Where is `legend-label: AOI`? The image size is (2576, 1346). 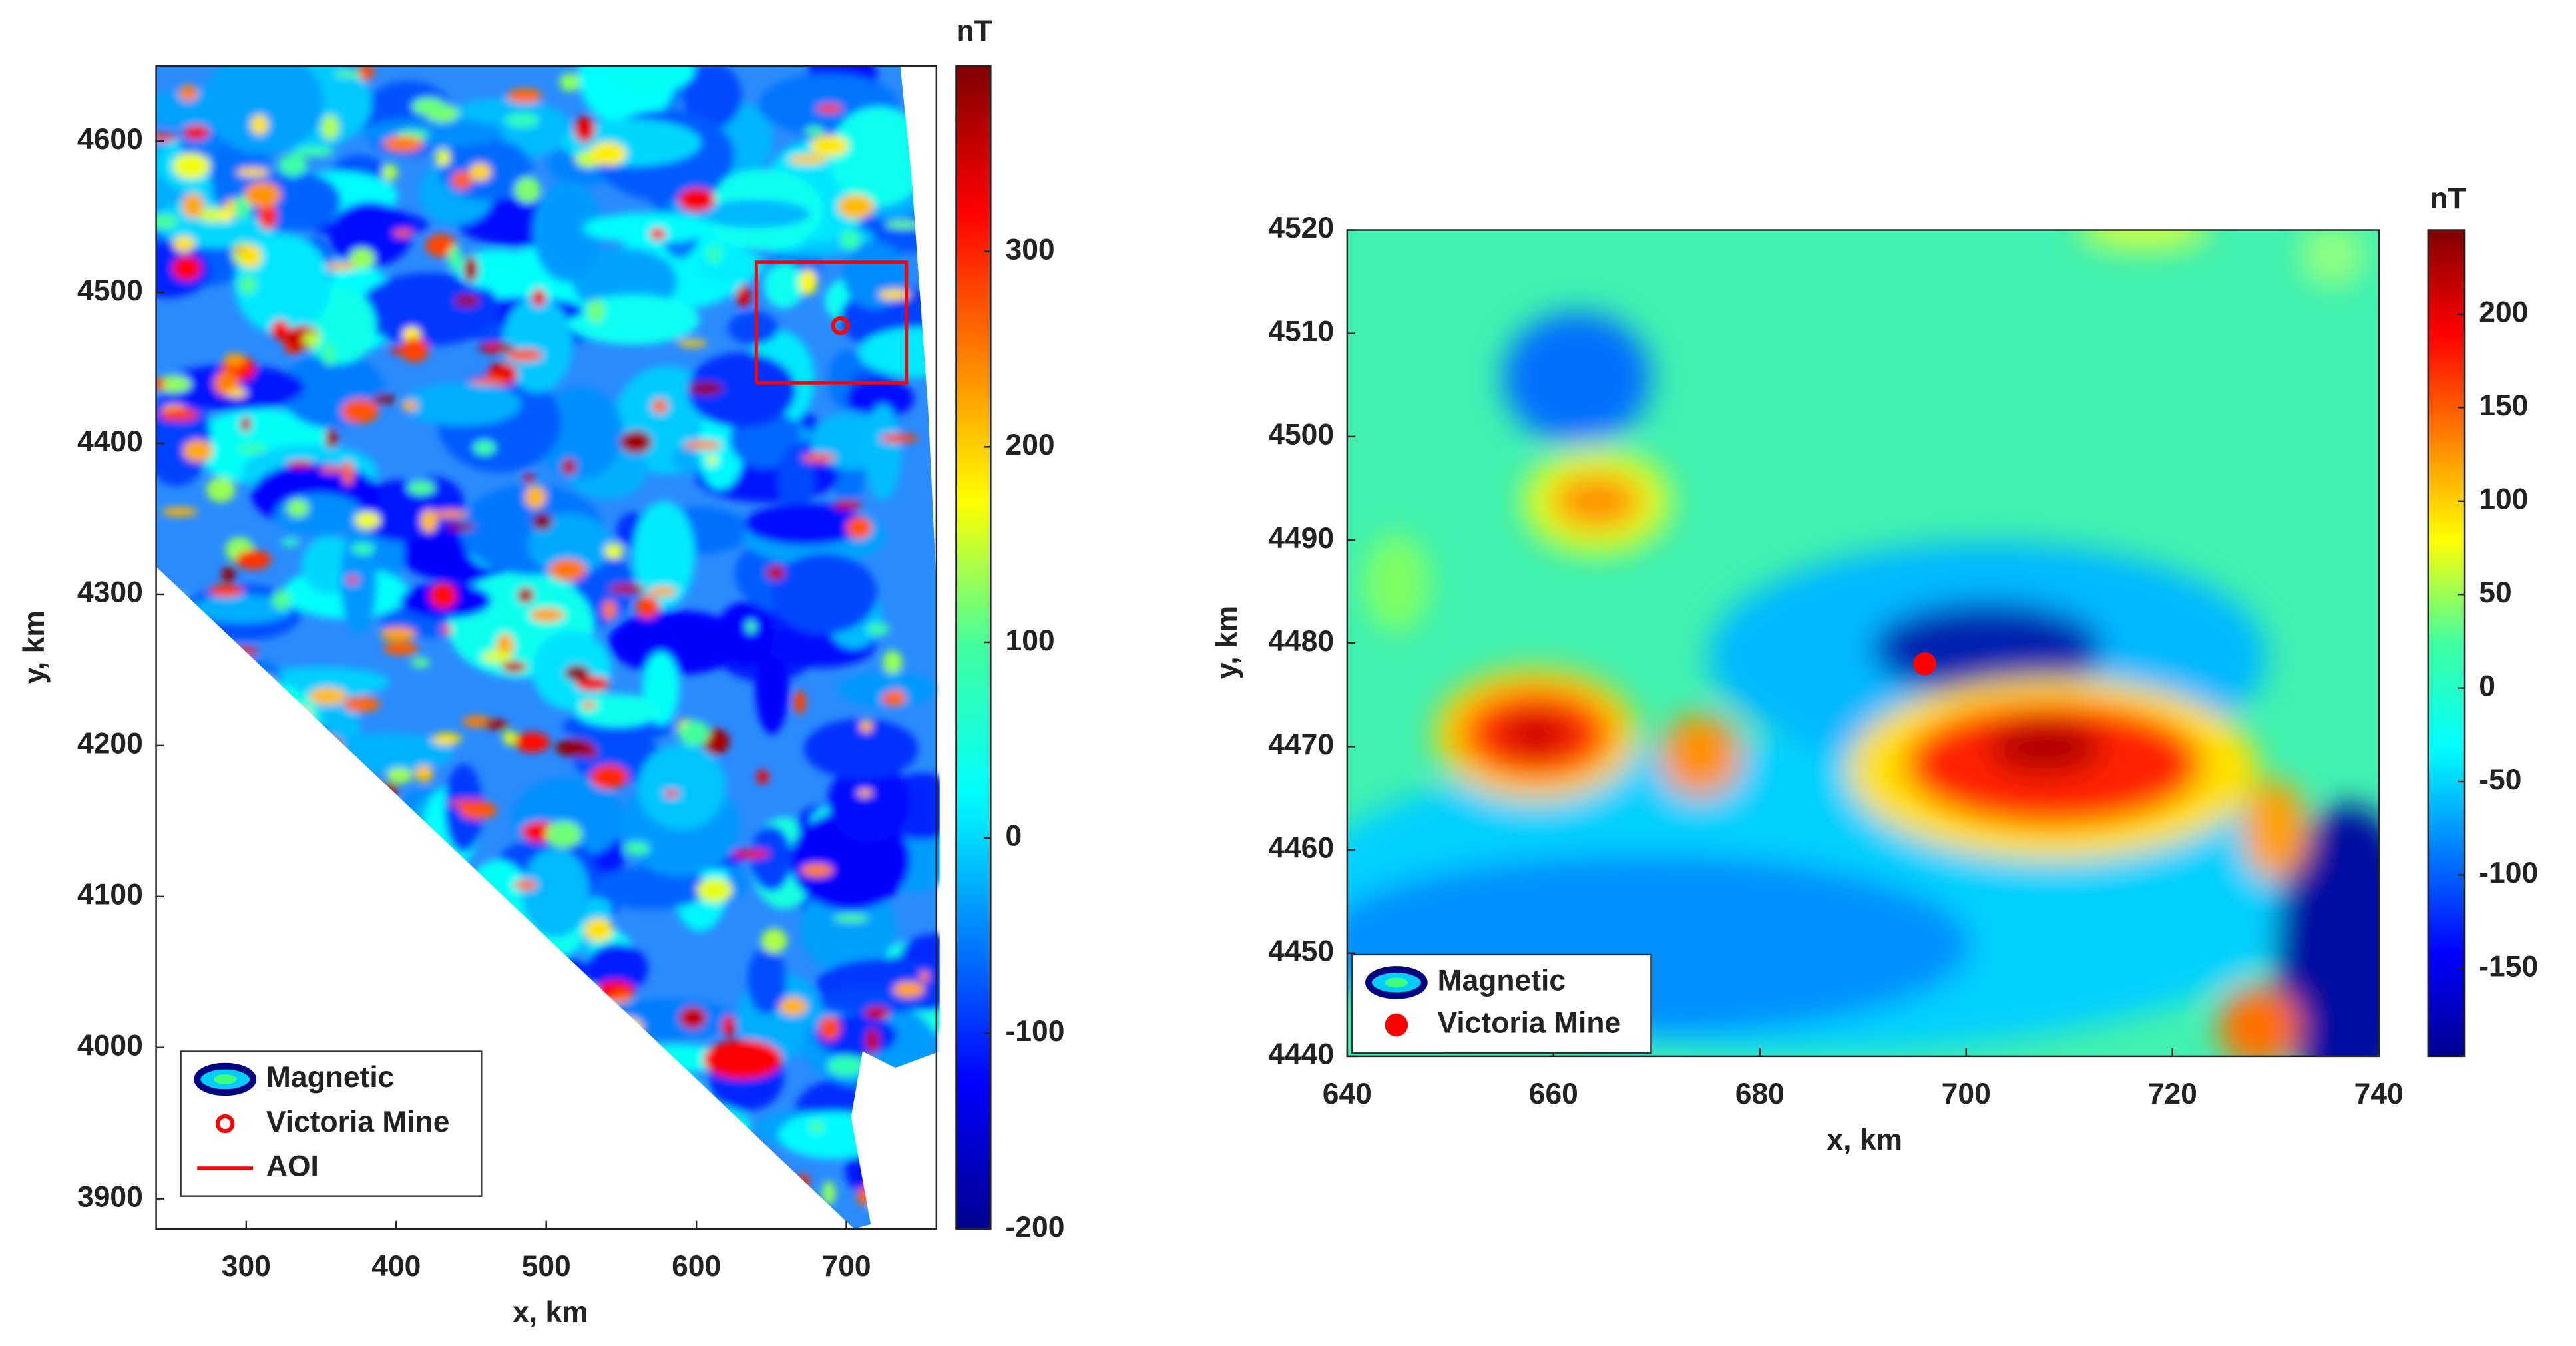
legend-label: AOI is located at coordinates (292, 1166).